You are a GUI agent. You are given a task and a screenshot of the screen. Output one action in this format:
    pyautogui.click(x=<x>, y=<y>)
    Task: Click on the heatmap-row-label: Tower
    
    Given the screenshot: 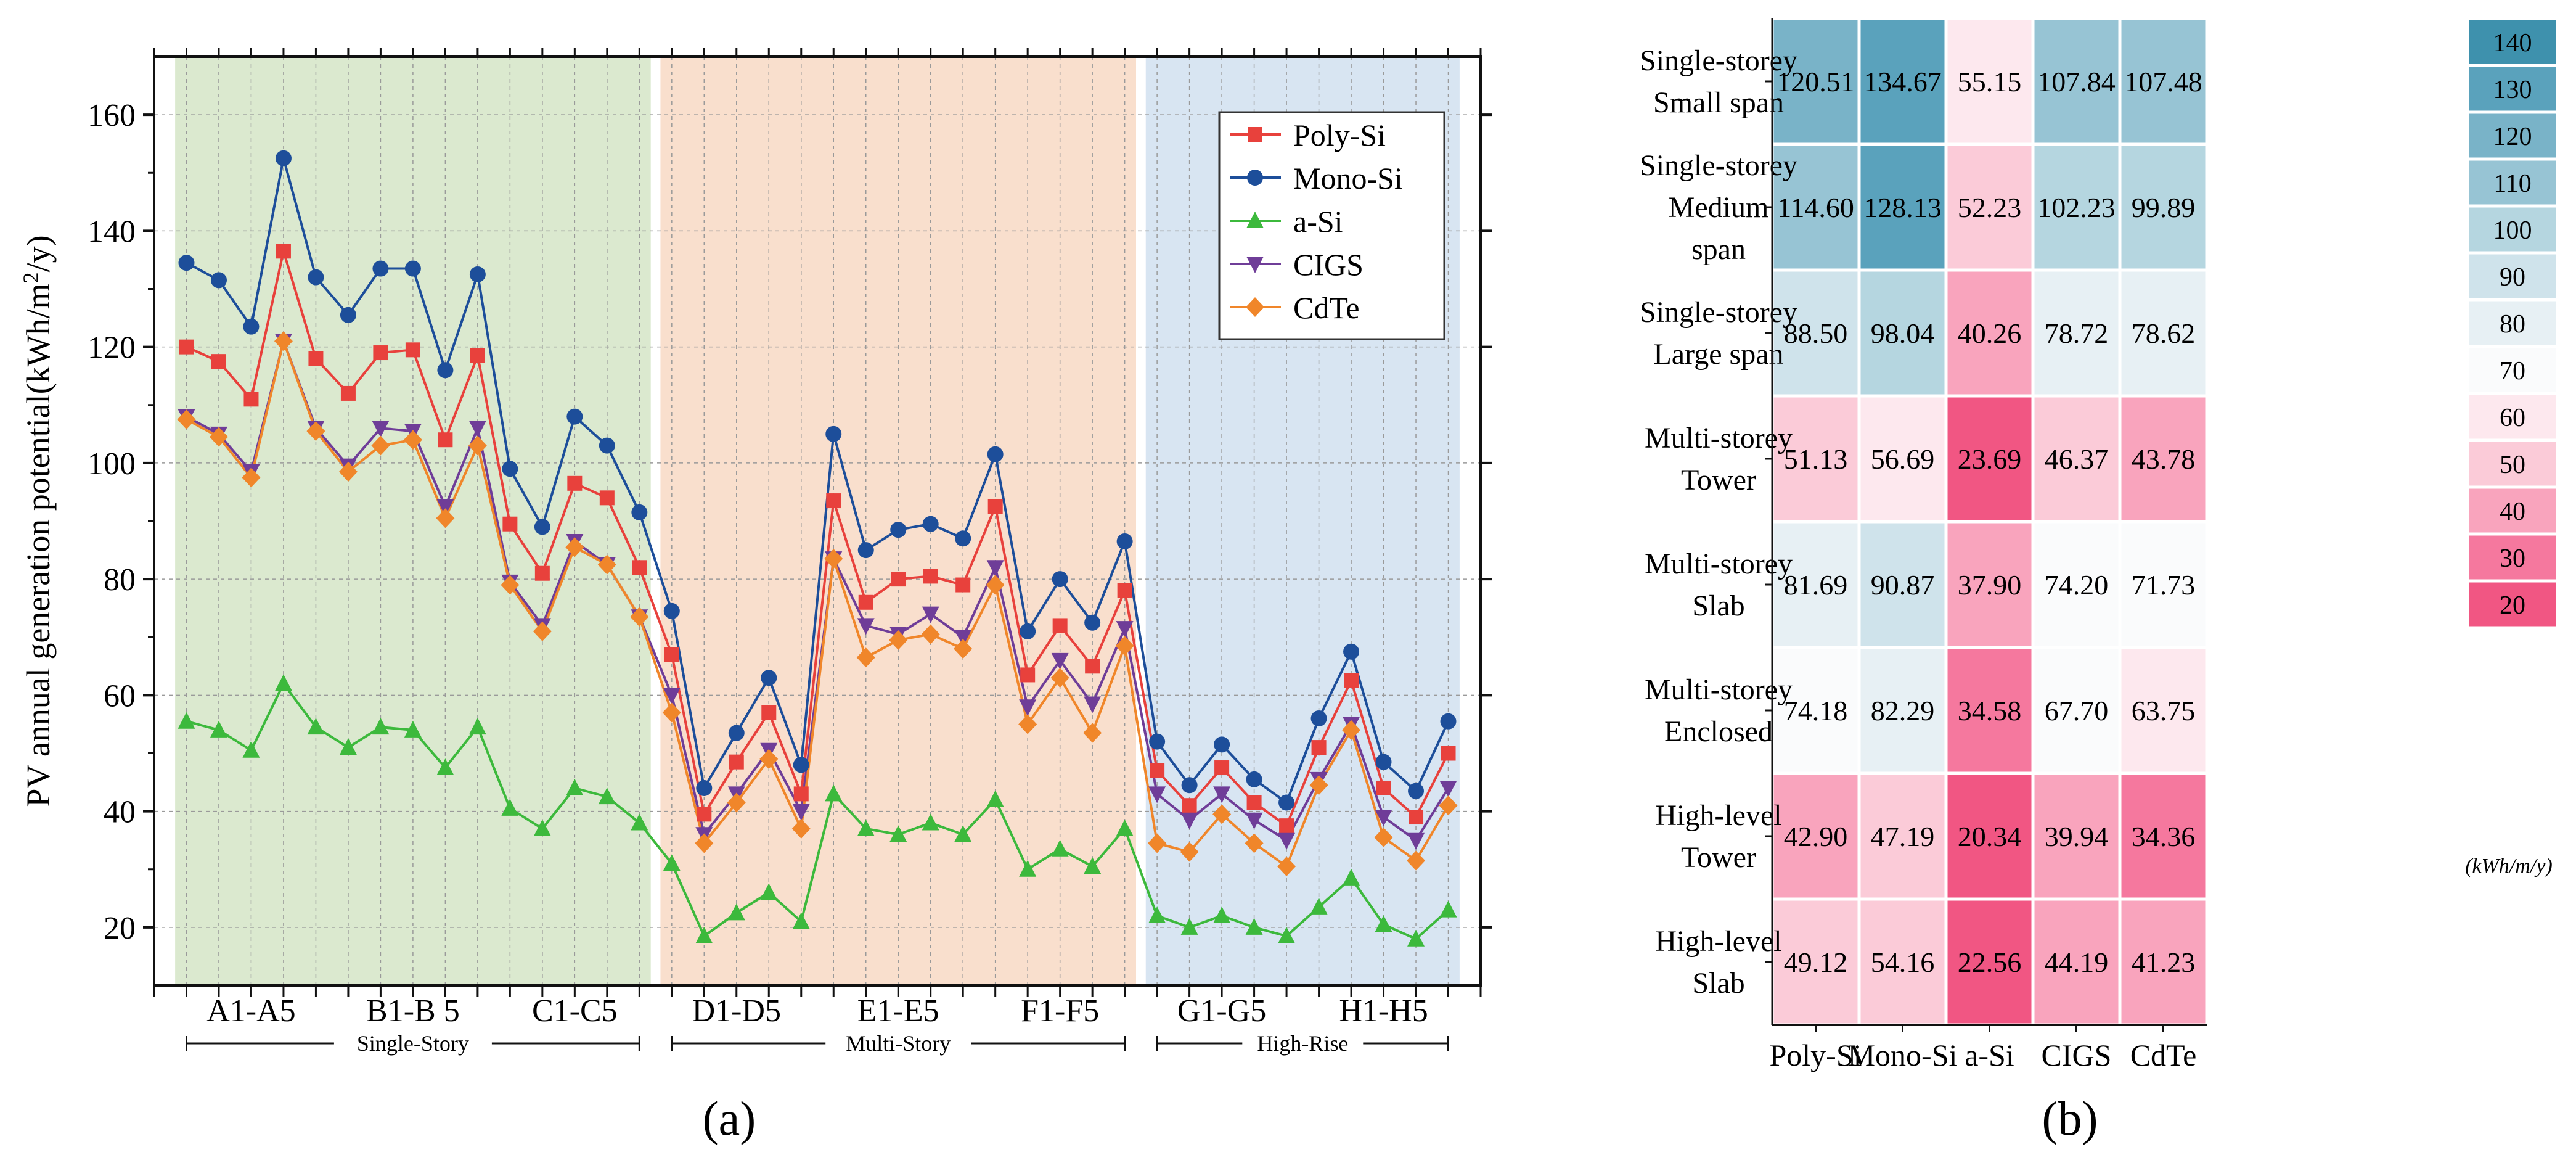 What is the action you would take?
    pyautogui.click(x=1718, y=857)
    